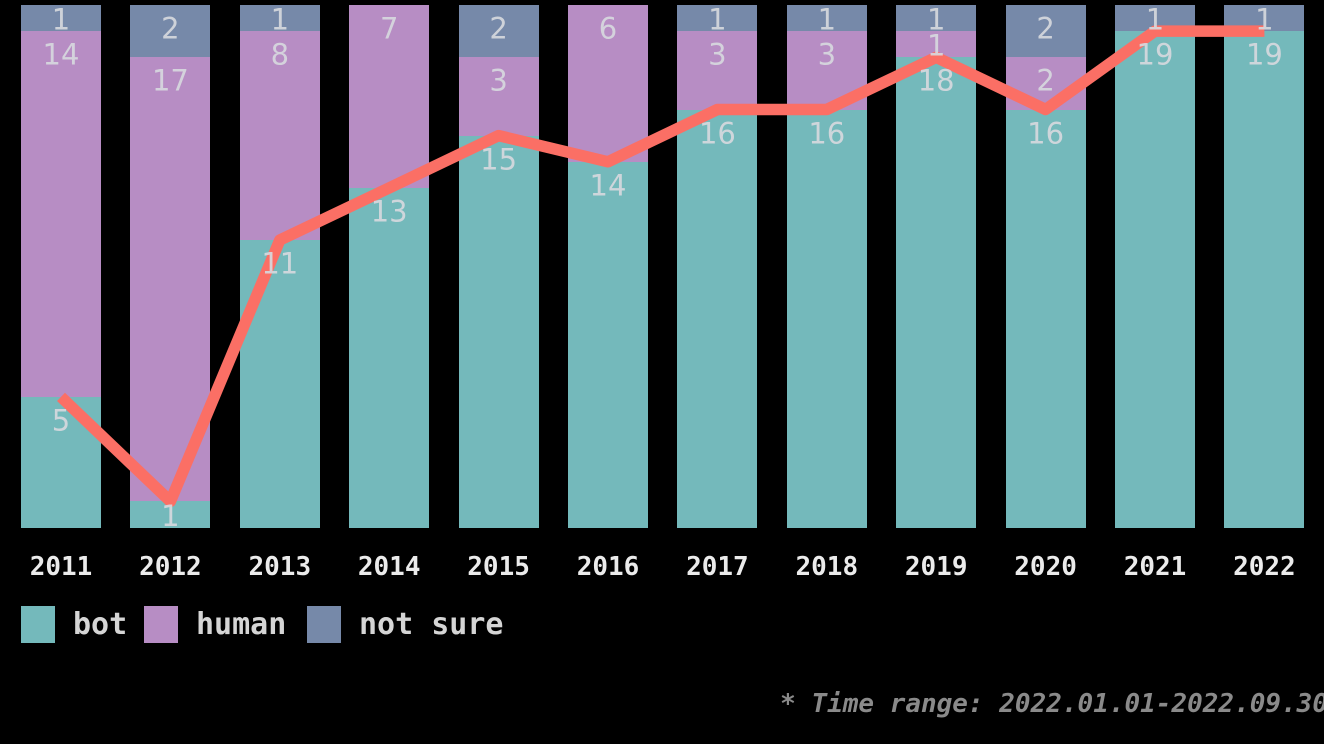 This screenshot has width=1324, height=744. What do you see at coordinates (498, 160) in the screenshot?
I see `value-label: 15` at bounding box center [498, 160].